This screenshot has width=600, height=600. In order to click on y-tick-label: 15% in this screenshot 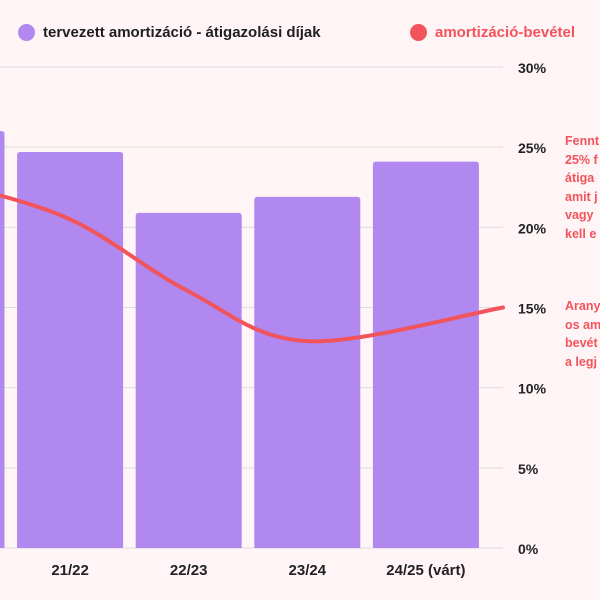, I will do `click(532, 309)`.